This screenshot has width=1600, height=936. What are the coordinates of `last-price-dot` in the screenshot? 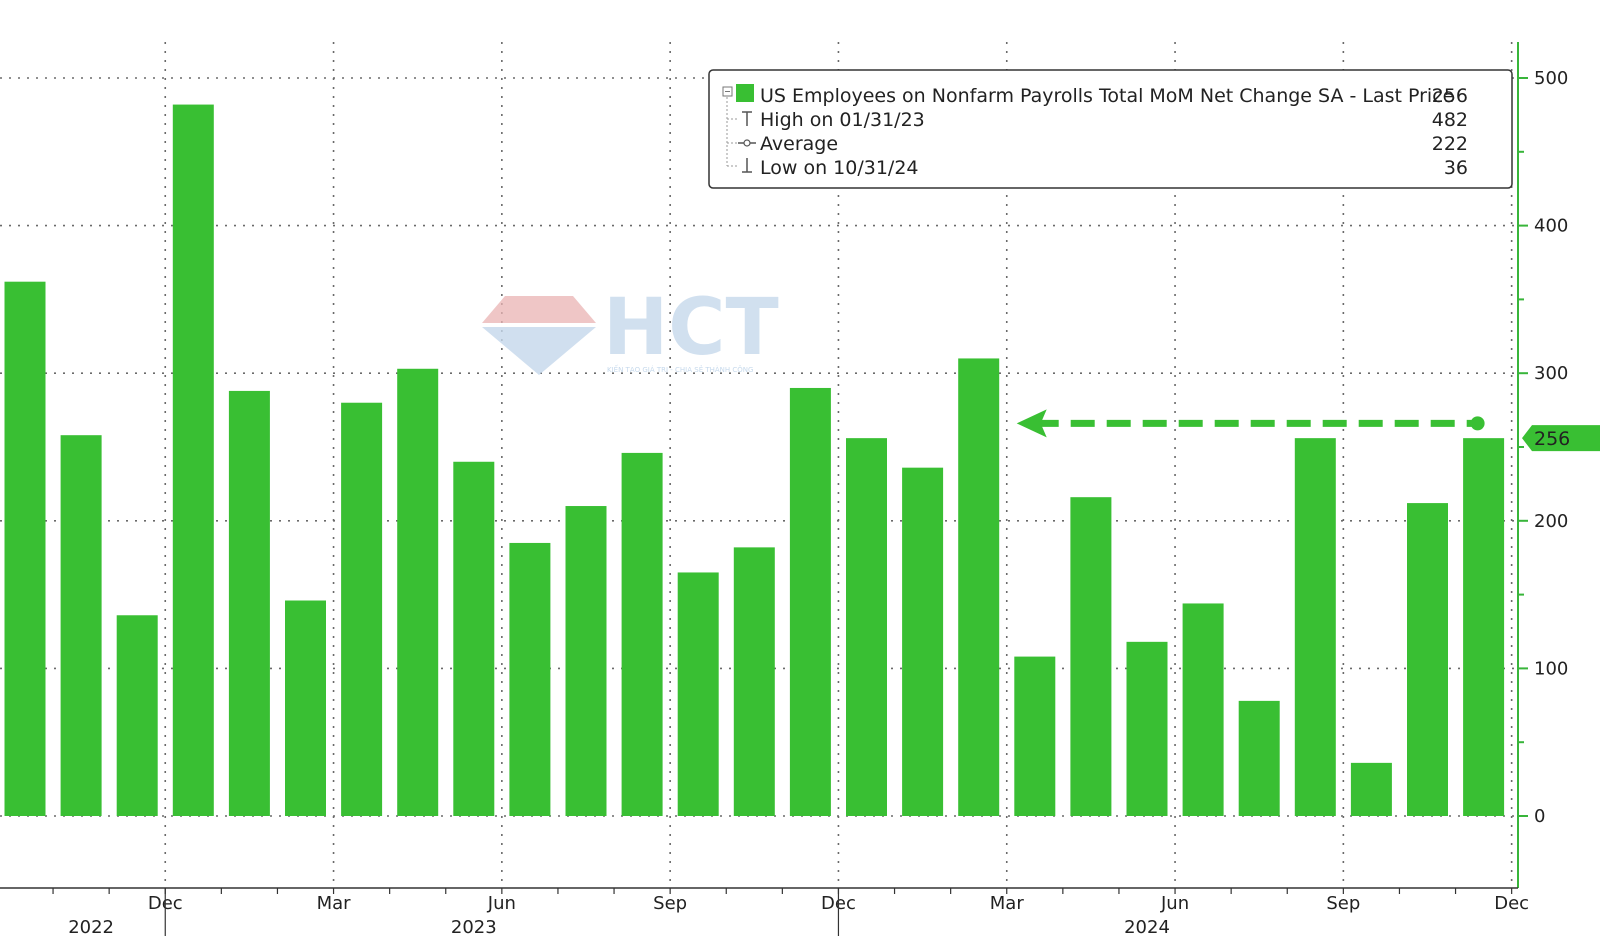 It's located at (1477, 423).